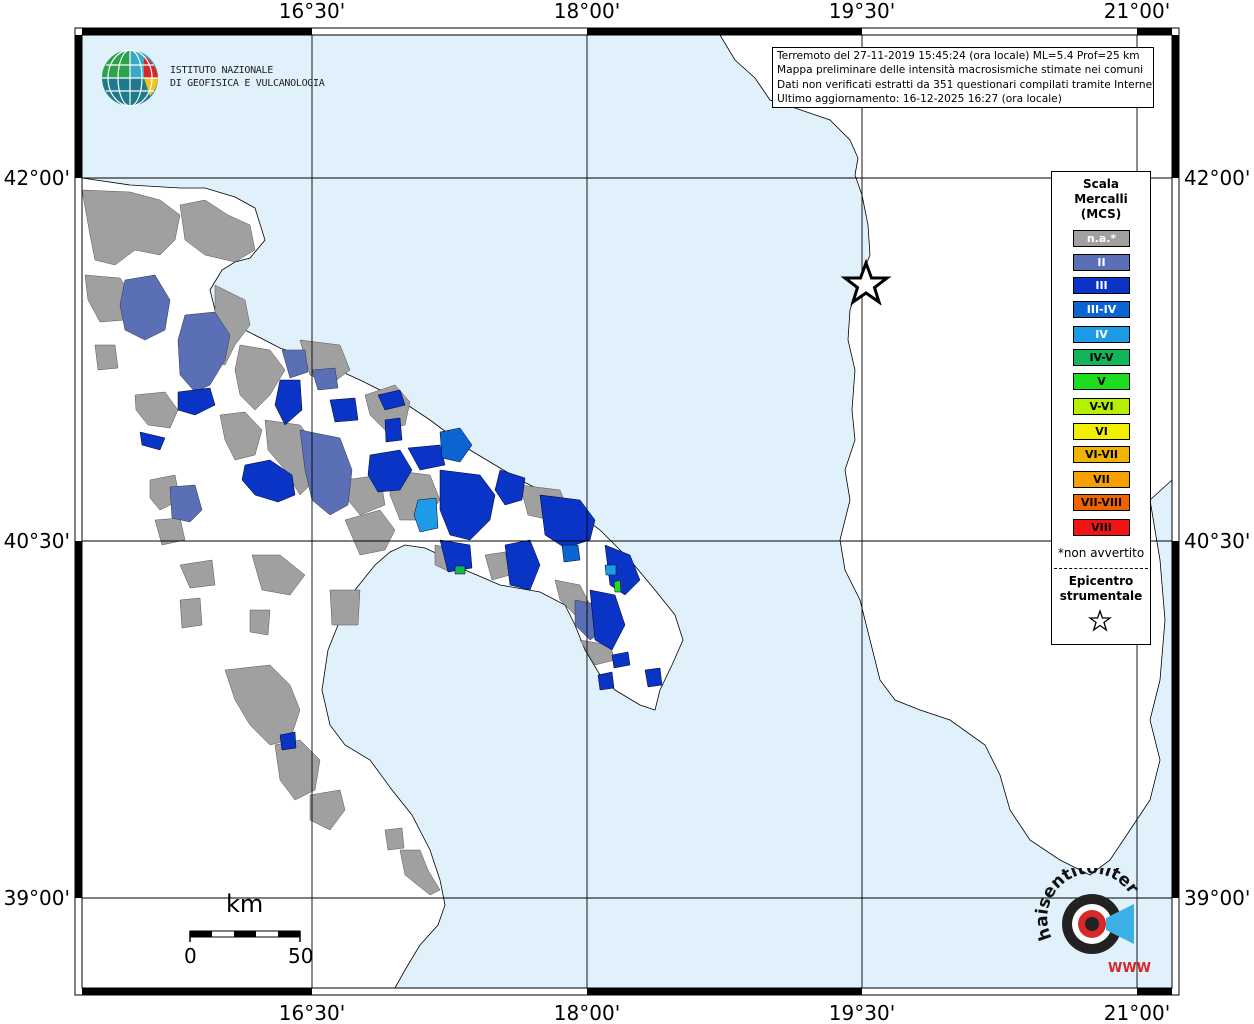 Image resolution: width=1254 pixels, height=1024 pixels. I want to click on legend-title-1: Scala, so click(1101, 184).